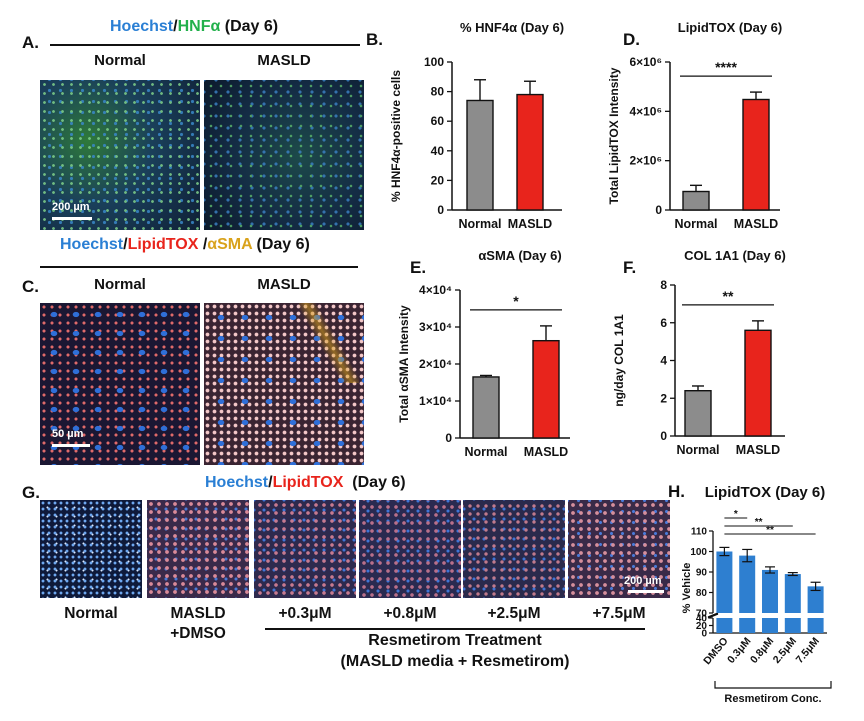 The image size is (864, 721). Describe the element at coordinates (699, 532) in the screenshot. I see `y-tick-label: 110` at that location.